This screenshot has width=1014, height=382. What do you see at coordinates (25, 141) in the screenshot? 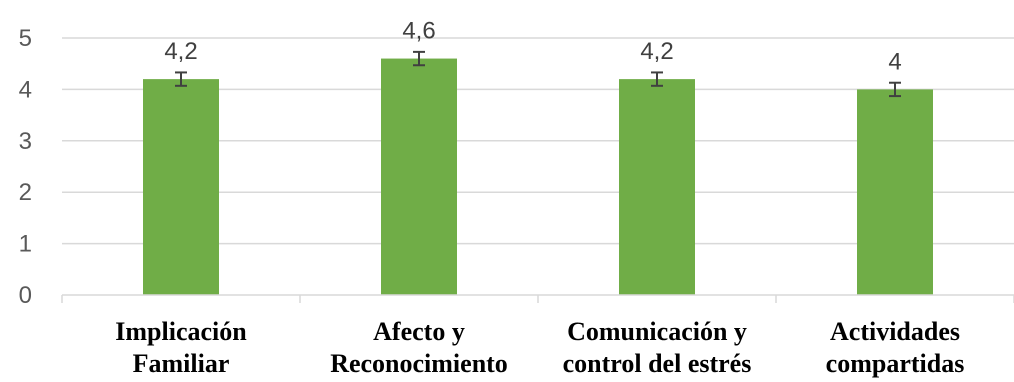
I see `y-tick-label-3: 3` at bounding box center [25, 141].